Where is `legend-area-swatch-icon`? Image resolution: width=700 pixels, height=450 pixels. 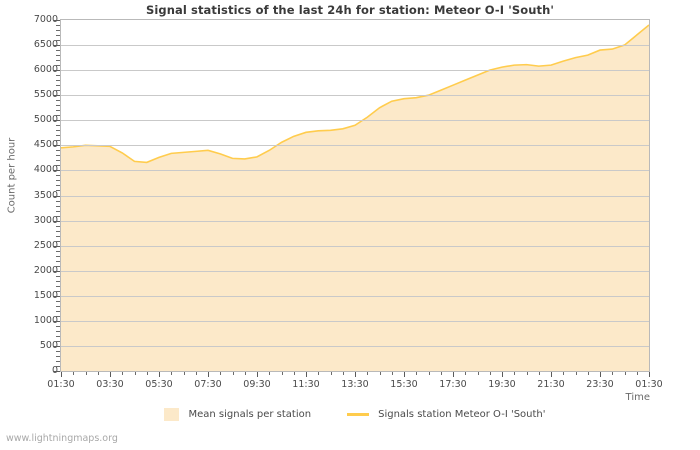 legend-area-swatch-icon is located at coordinates (172, 414).